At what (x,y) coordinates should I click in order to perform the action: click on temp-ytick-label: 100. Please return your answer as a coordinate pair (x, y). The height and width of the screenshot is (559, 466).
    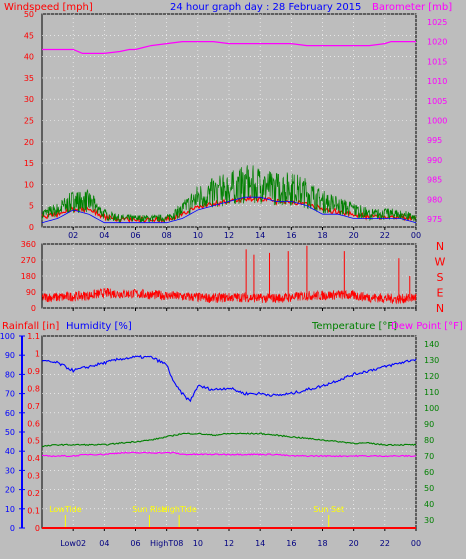
    Looking at the image, I should click on (431, 408).